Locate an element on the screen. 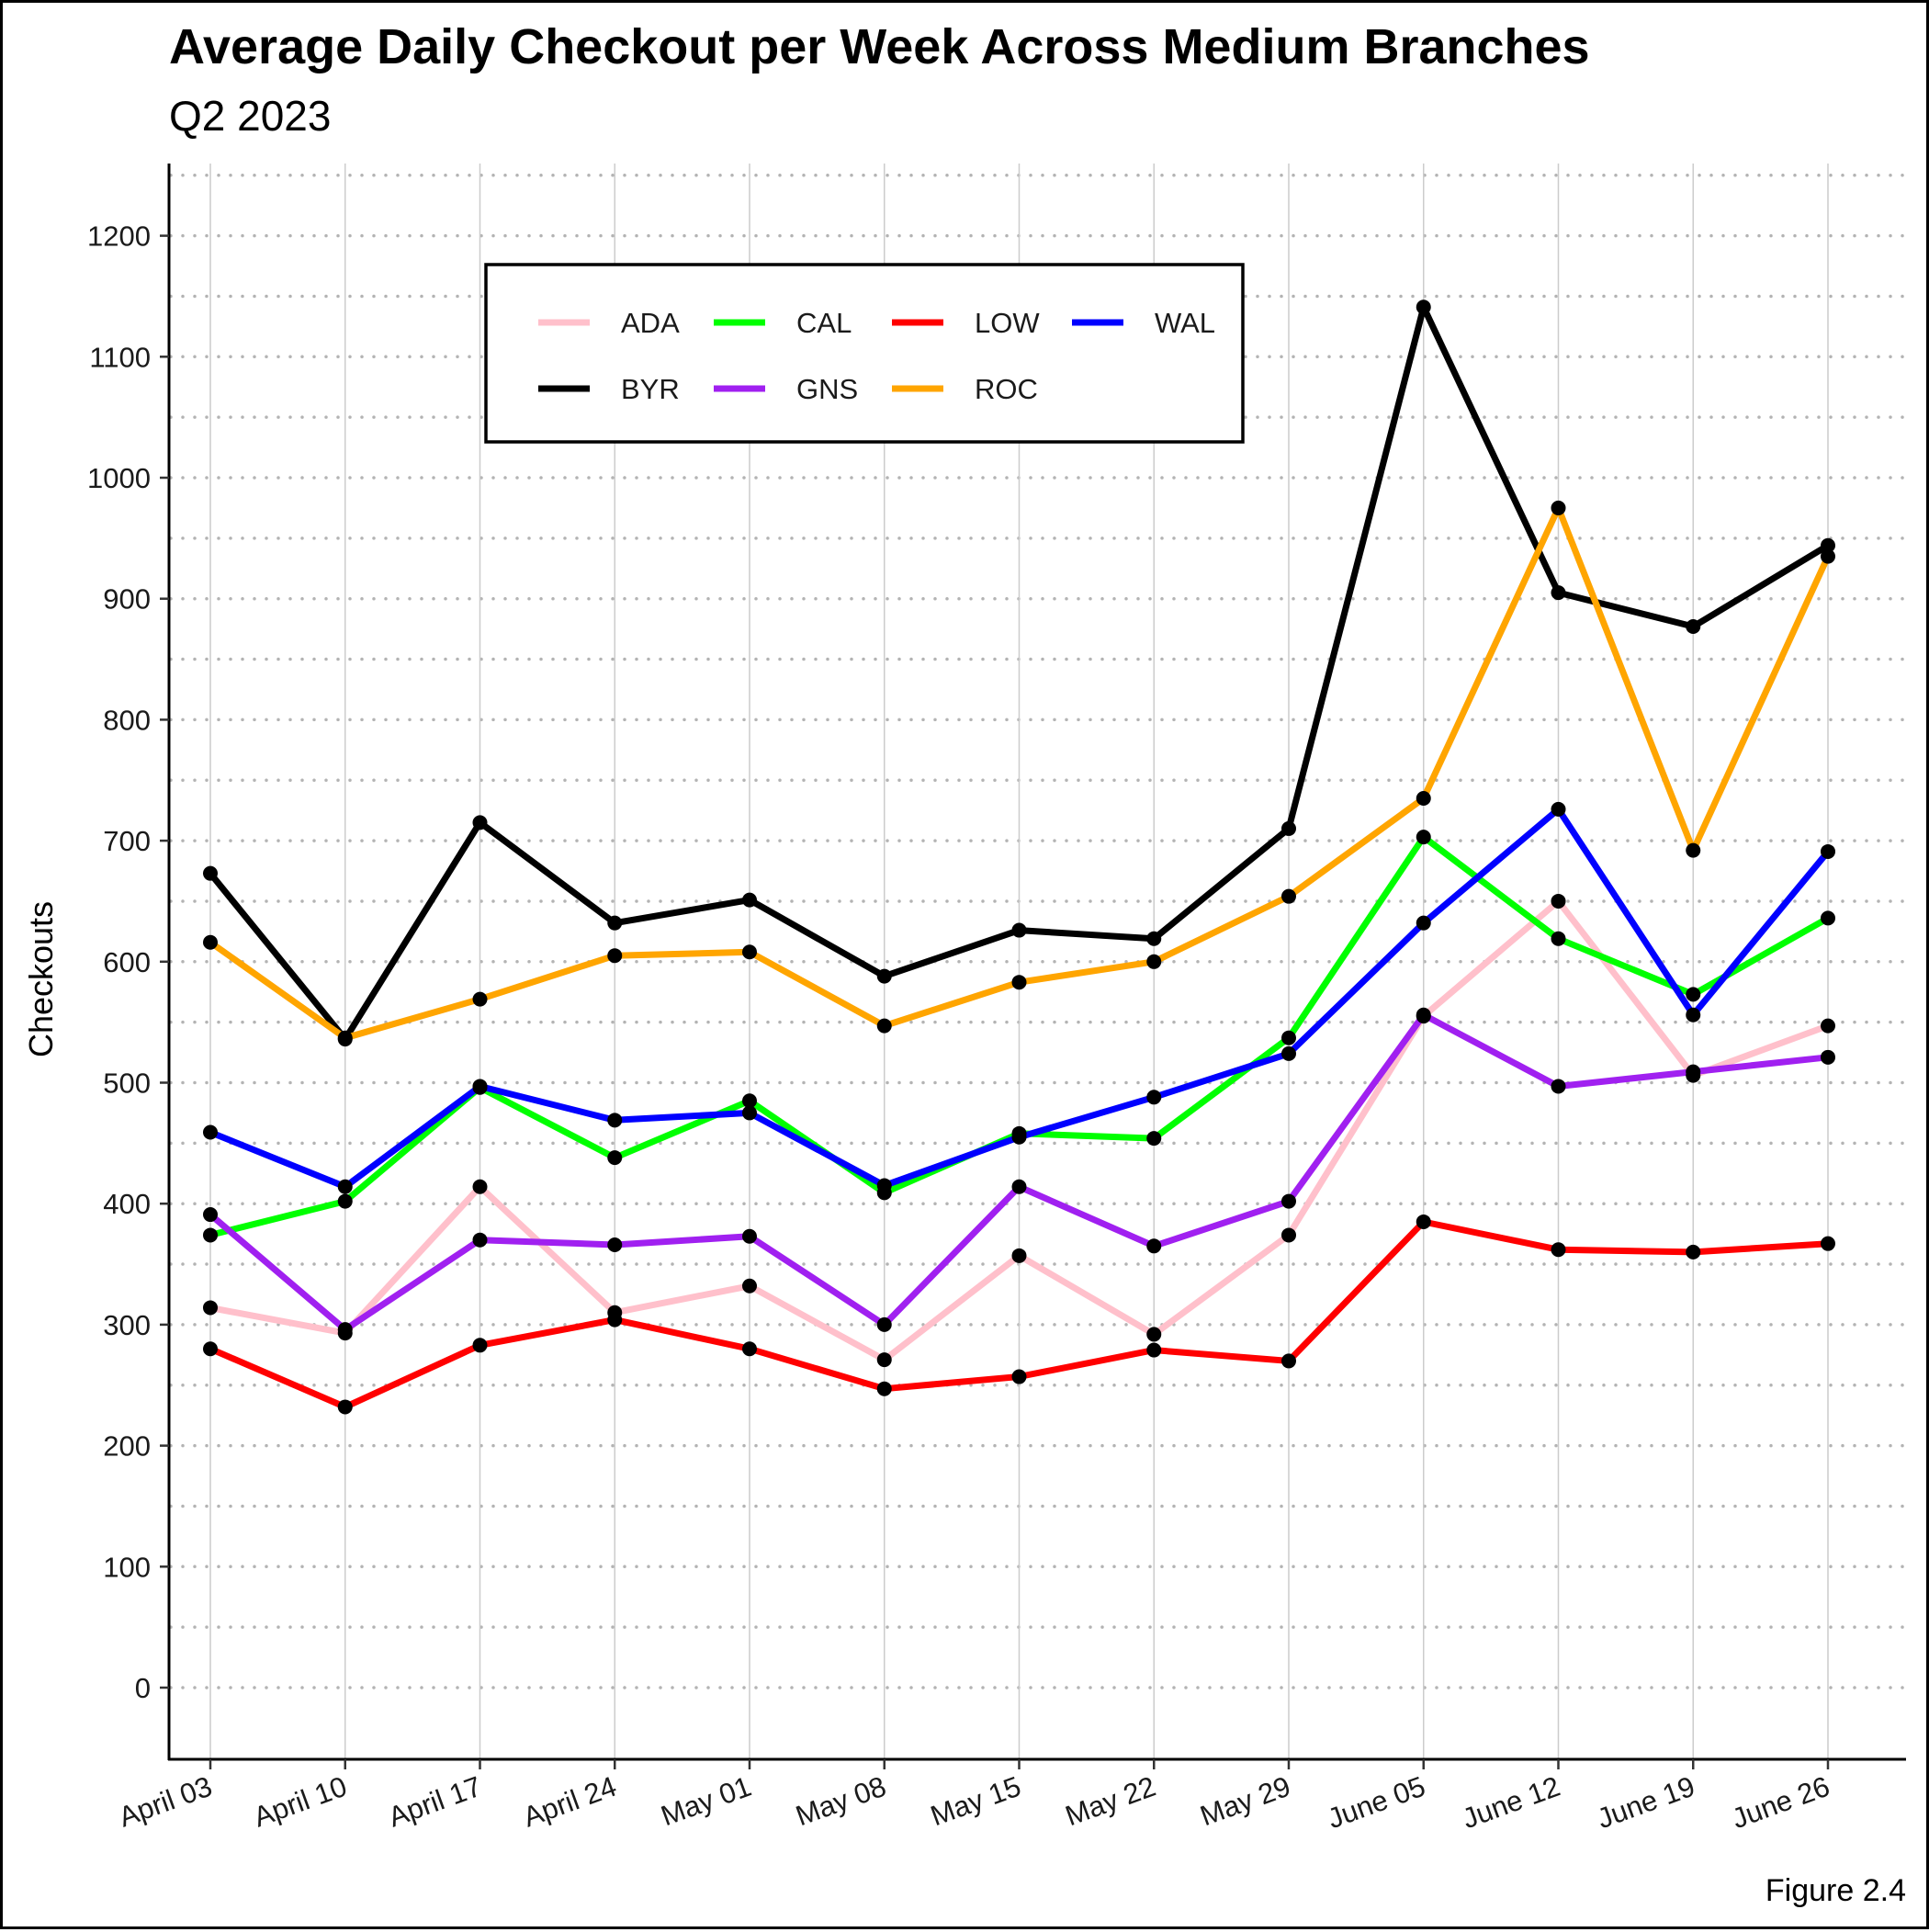 This screenshot has width=1929, height=1932. legend-label-cal: CAL is located at coordinates (824, 323).